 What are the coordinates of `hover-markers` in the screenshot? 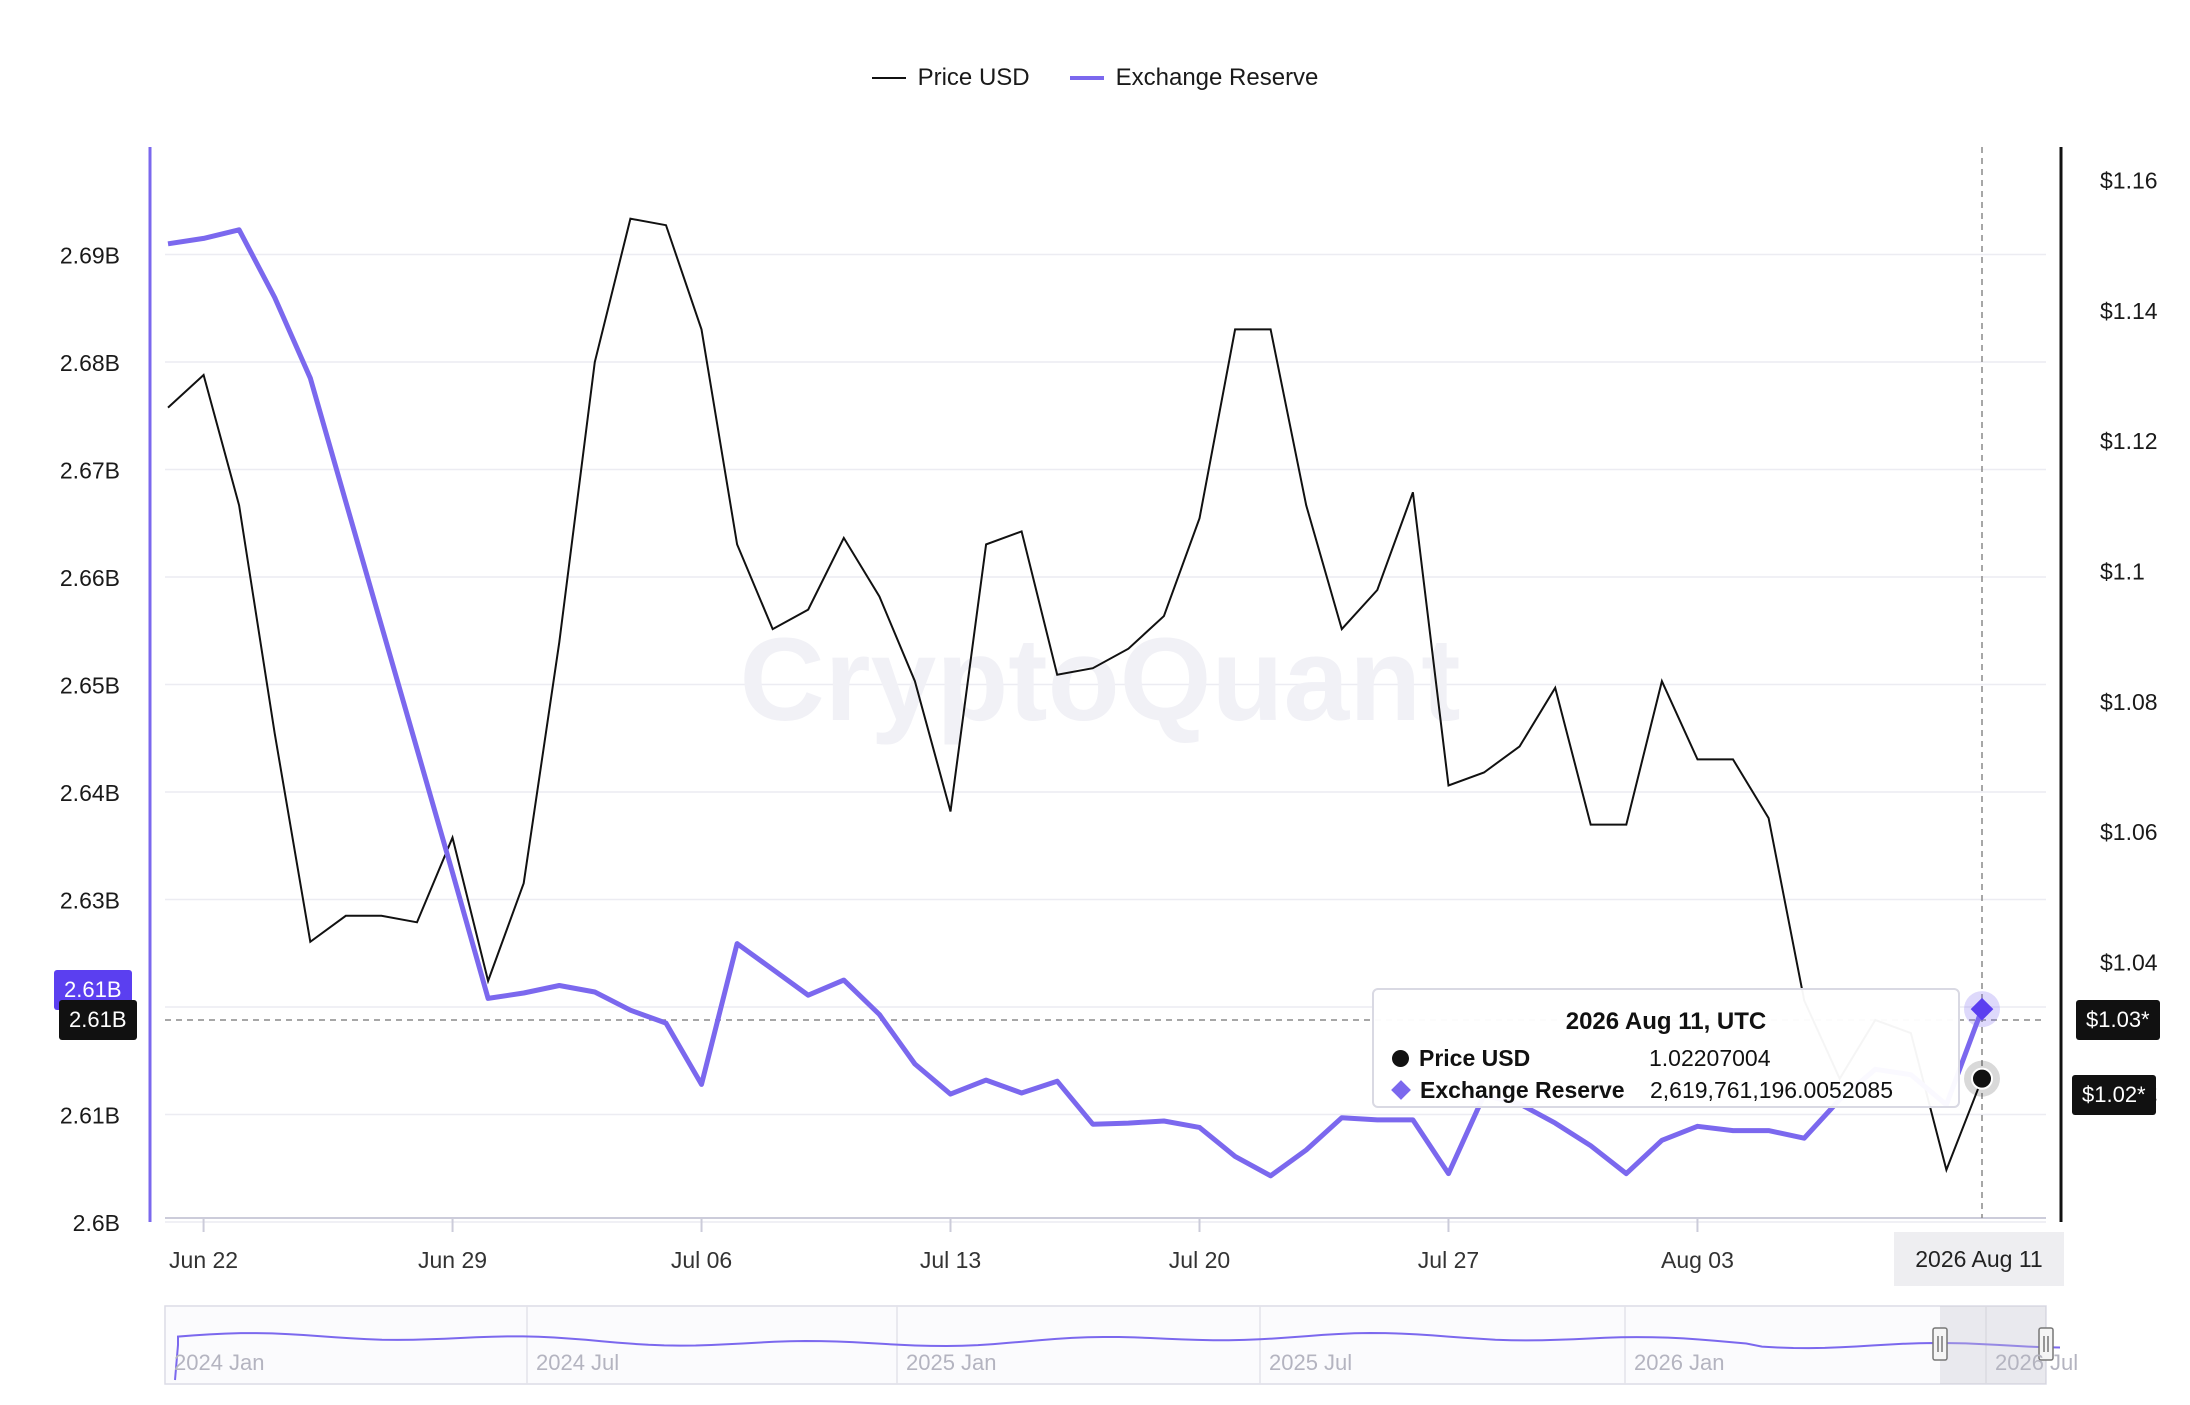 It's located at (1982, 1044).